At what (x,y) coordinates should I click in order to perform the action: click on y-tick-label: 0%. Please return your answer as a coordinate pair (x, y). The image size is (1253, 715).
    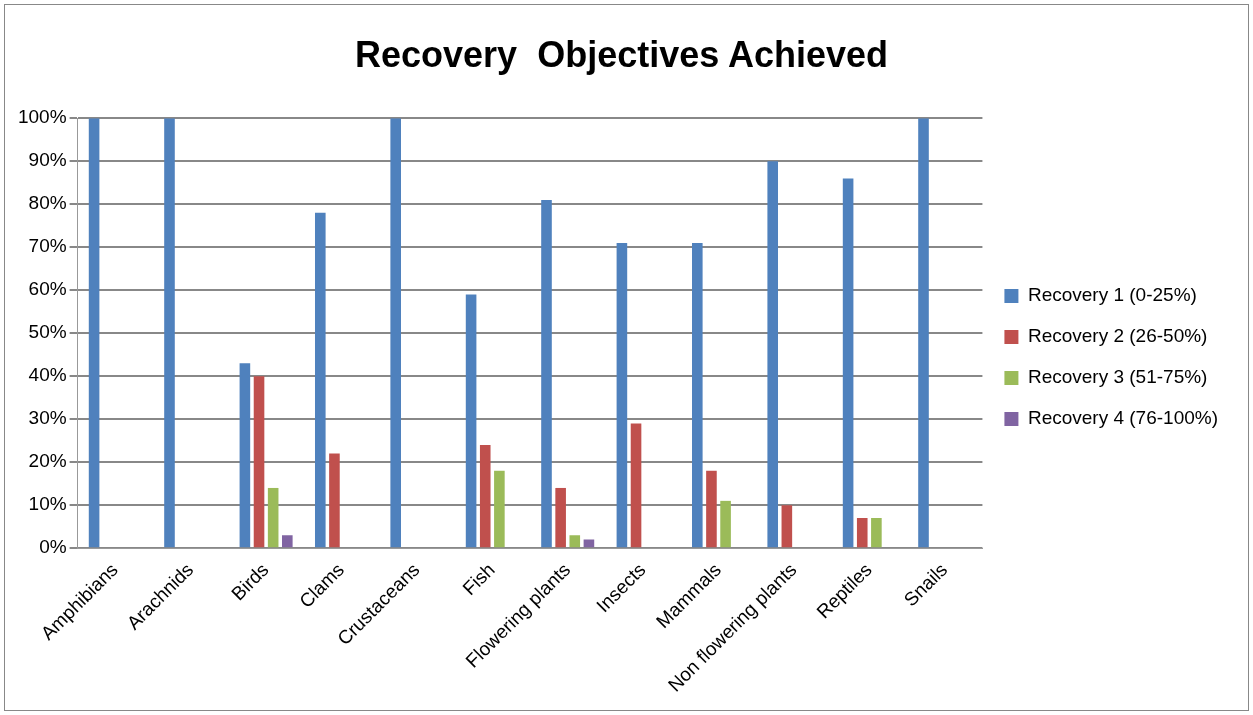
    Looking at the image, I should click on (53, 547).